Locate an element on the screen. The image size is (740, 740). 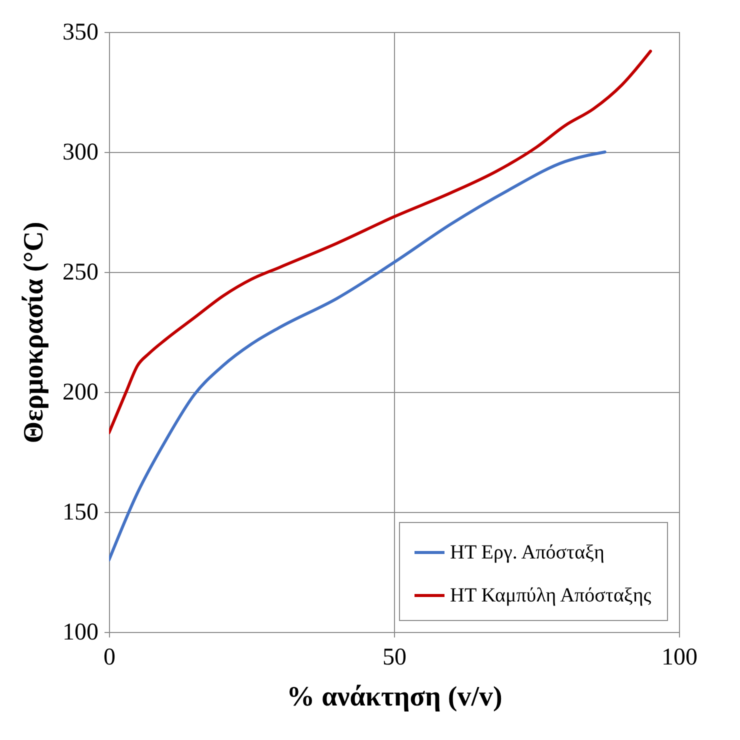
x-tick-label: 0 is located at coordinates (110, 657).